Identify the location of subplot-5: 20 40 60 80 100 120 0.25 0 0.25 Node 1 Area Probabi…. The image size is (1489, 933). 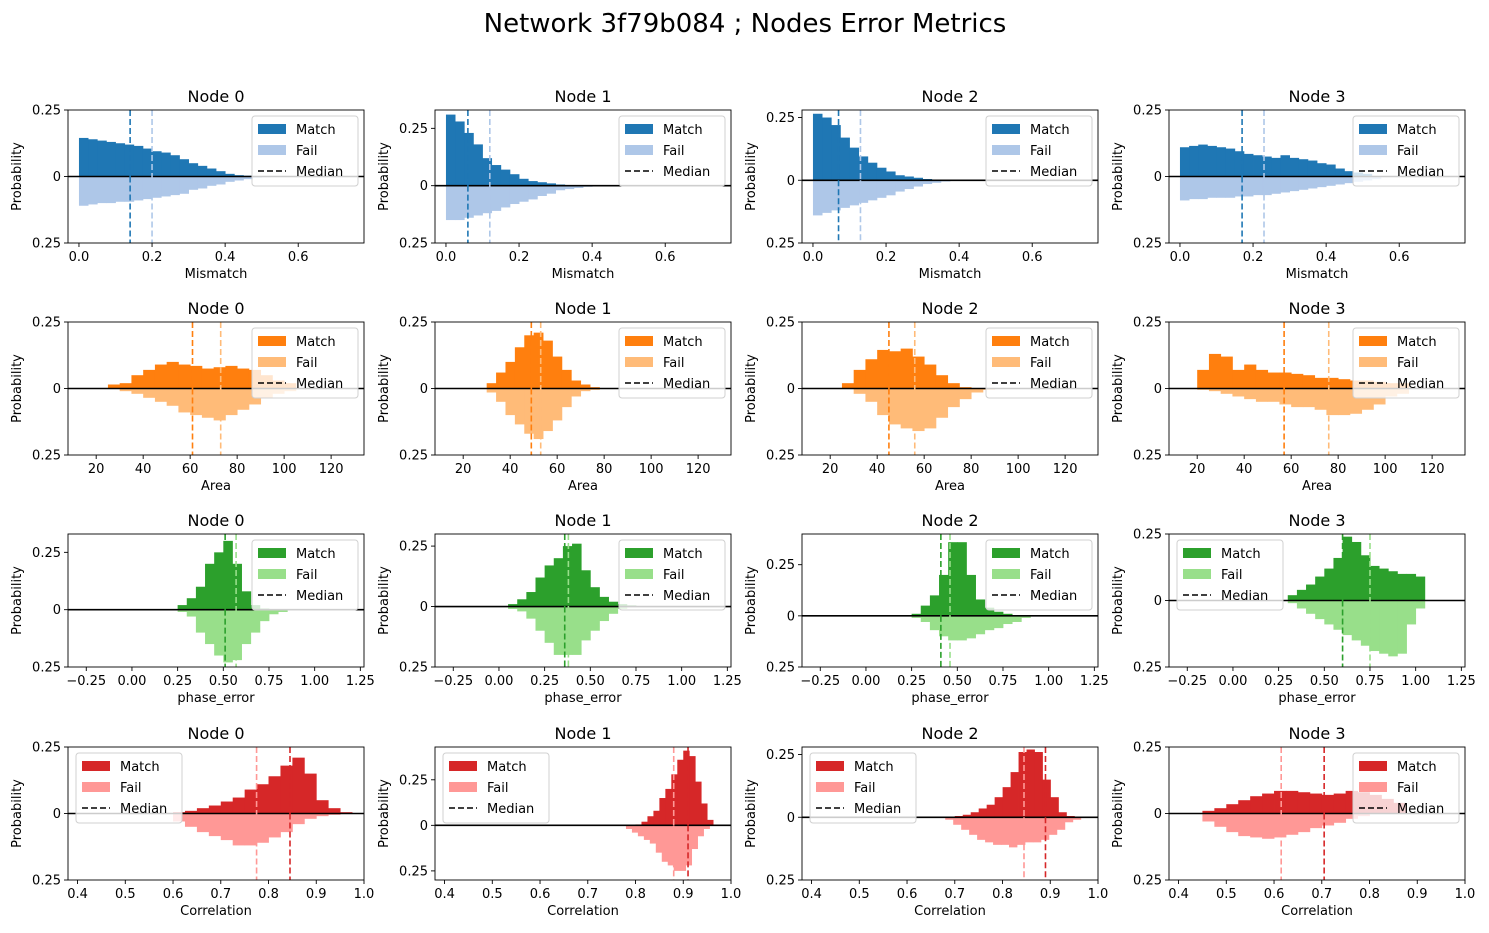
(554, 396).